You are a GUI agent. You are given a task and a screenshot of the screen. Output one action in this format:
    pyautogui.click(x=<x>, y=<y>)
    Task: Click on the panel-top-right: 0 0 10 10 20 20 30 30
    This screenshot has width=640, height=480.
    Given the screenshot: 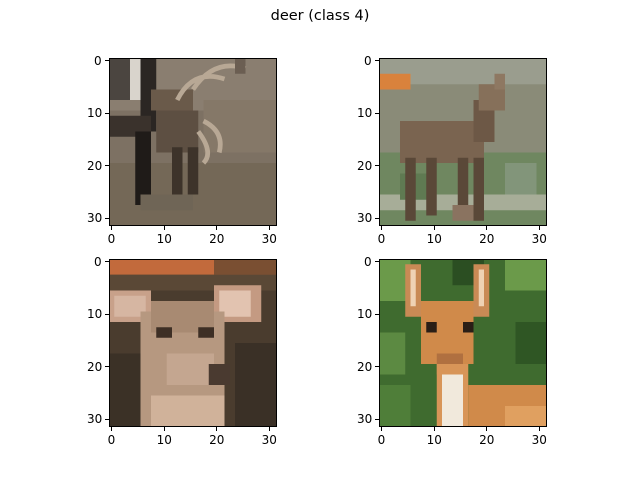 What is the action you would take?
    pyautogui.click(x=452, y=150)
    